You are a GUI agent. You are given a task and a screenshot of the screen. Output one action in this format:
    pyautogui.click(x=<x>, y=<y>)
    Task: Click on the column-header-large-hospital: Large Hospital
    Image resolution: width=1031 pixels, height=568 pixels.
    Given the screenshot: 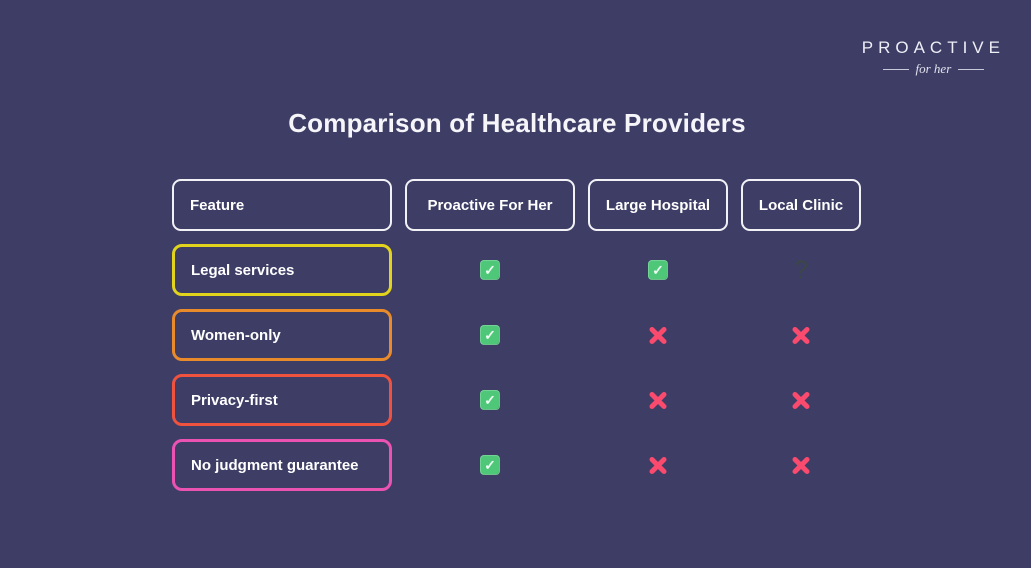 What is the action you would take?
    pyautogui.click(x=658, y=205)
    